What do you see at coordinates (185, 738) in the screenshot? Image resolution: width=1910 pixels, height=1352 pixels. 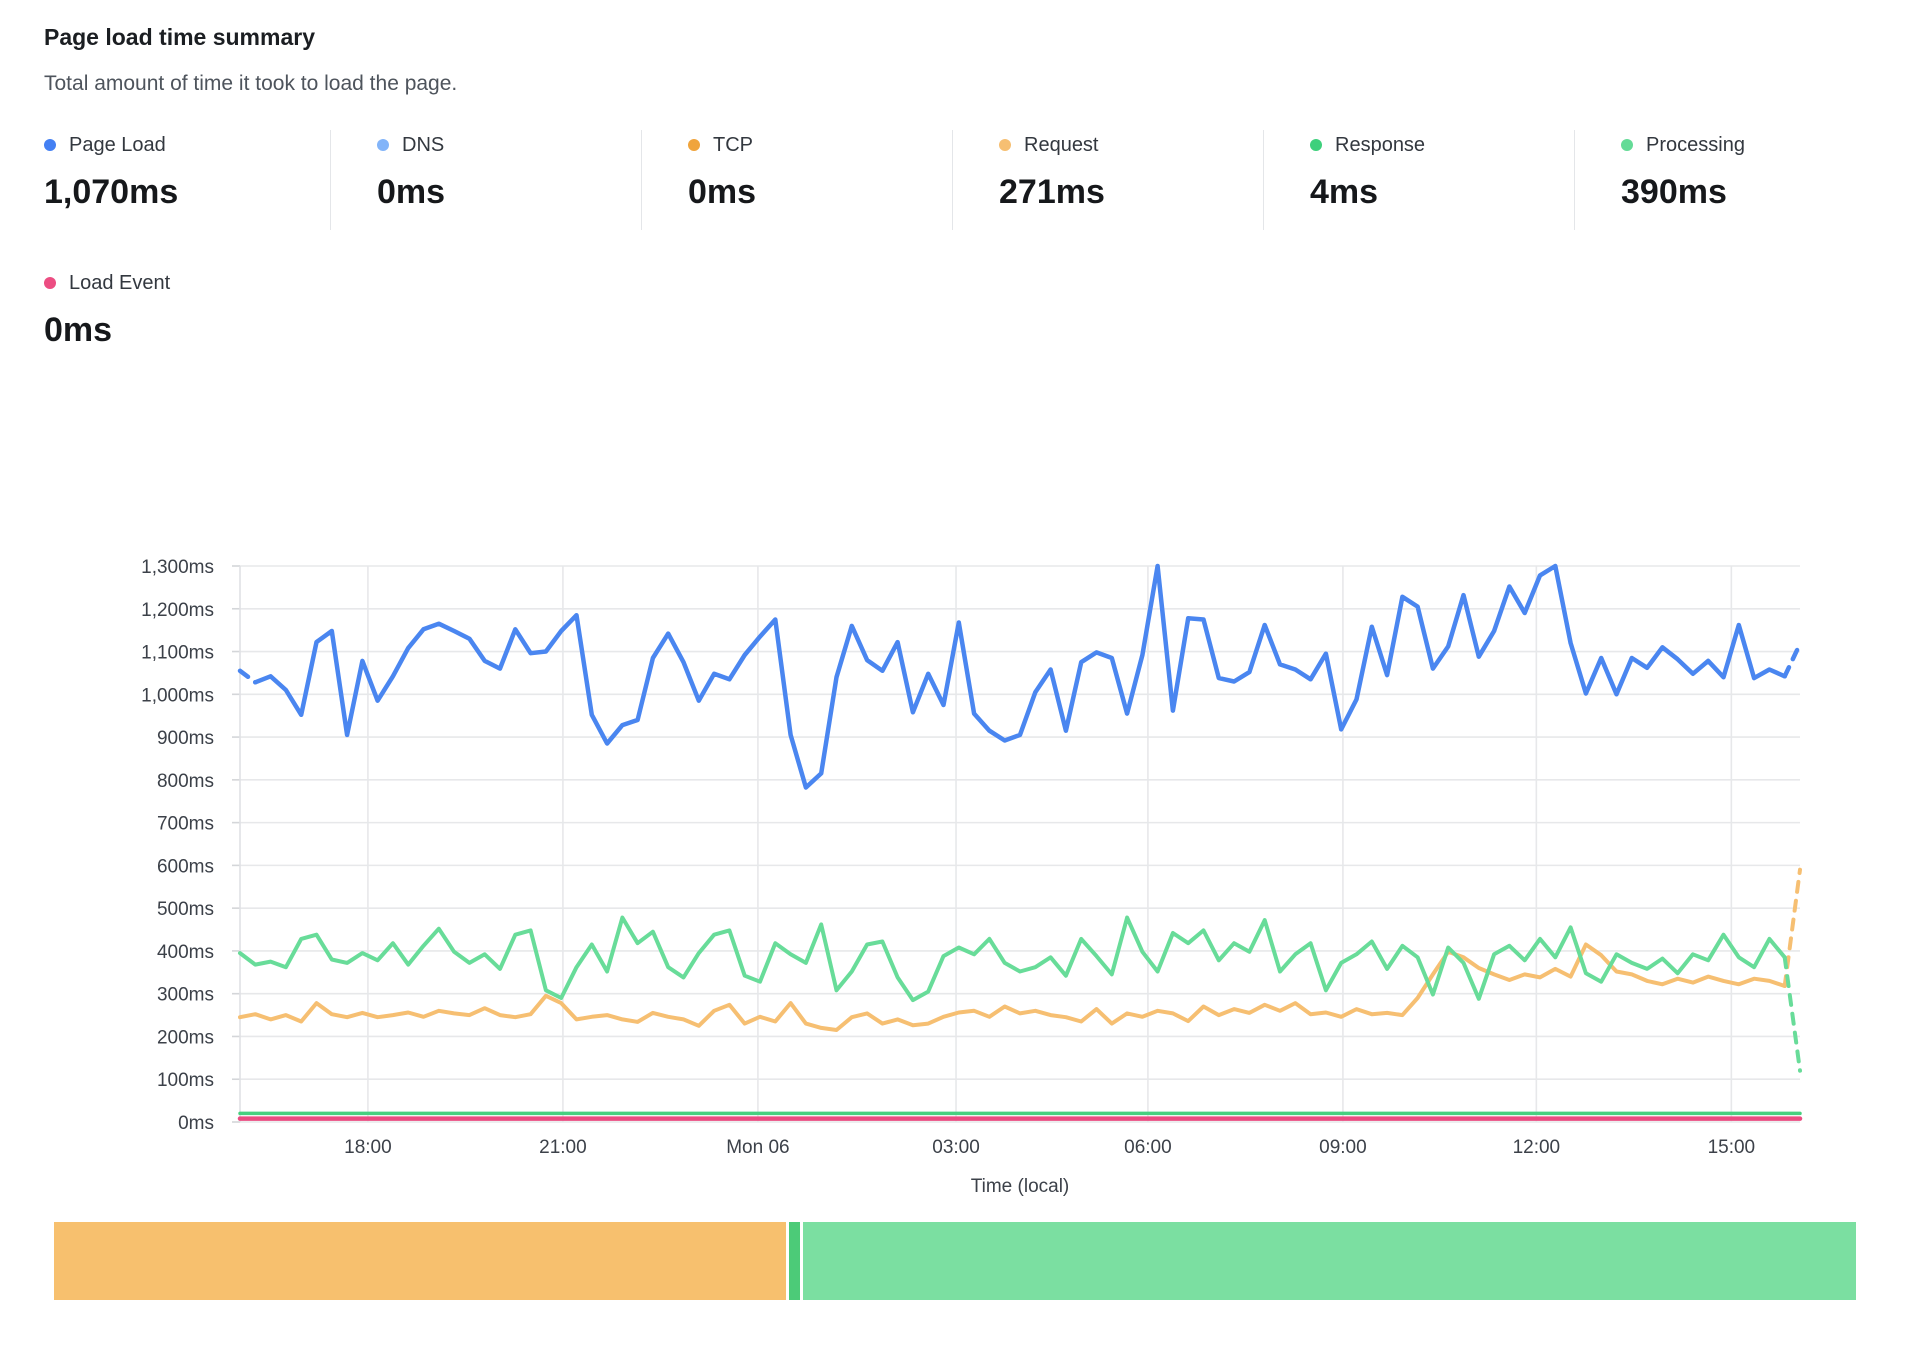 I see `y-tick-label: 900ms` at bounding box center [185, 738].